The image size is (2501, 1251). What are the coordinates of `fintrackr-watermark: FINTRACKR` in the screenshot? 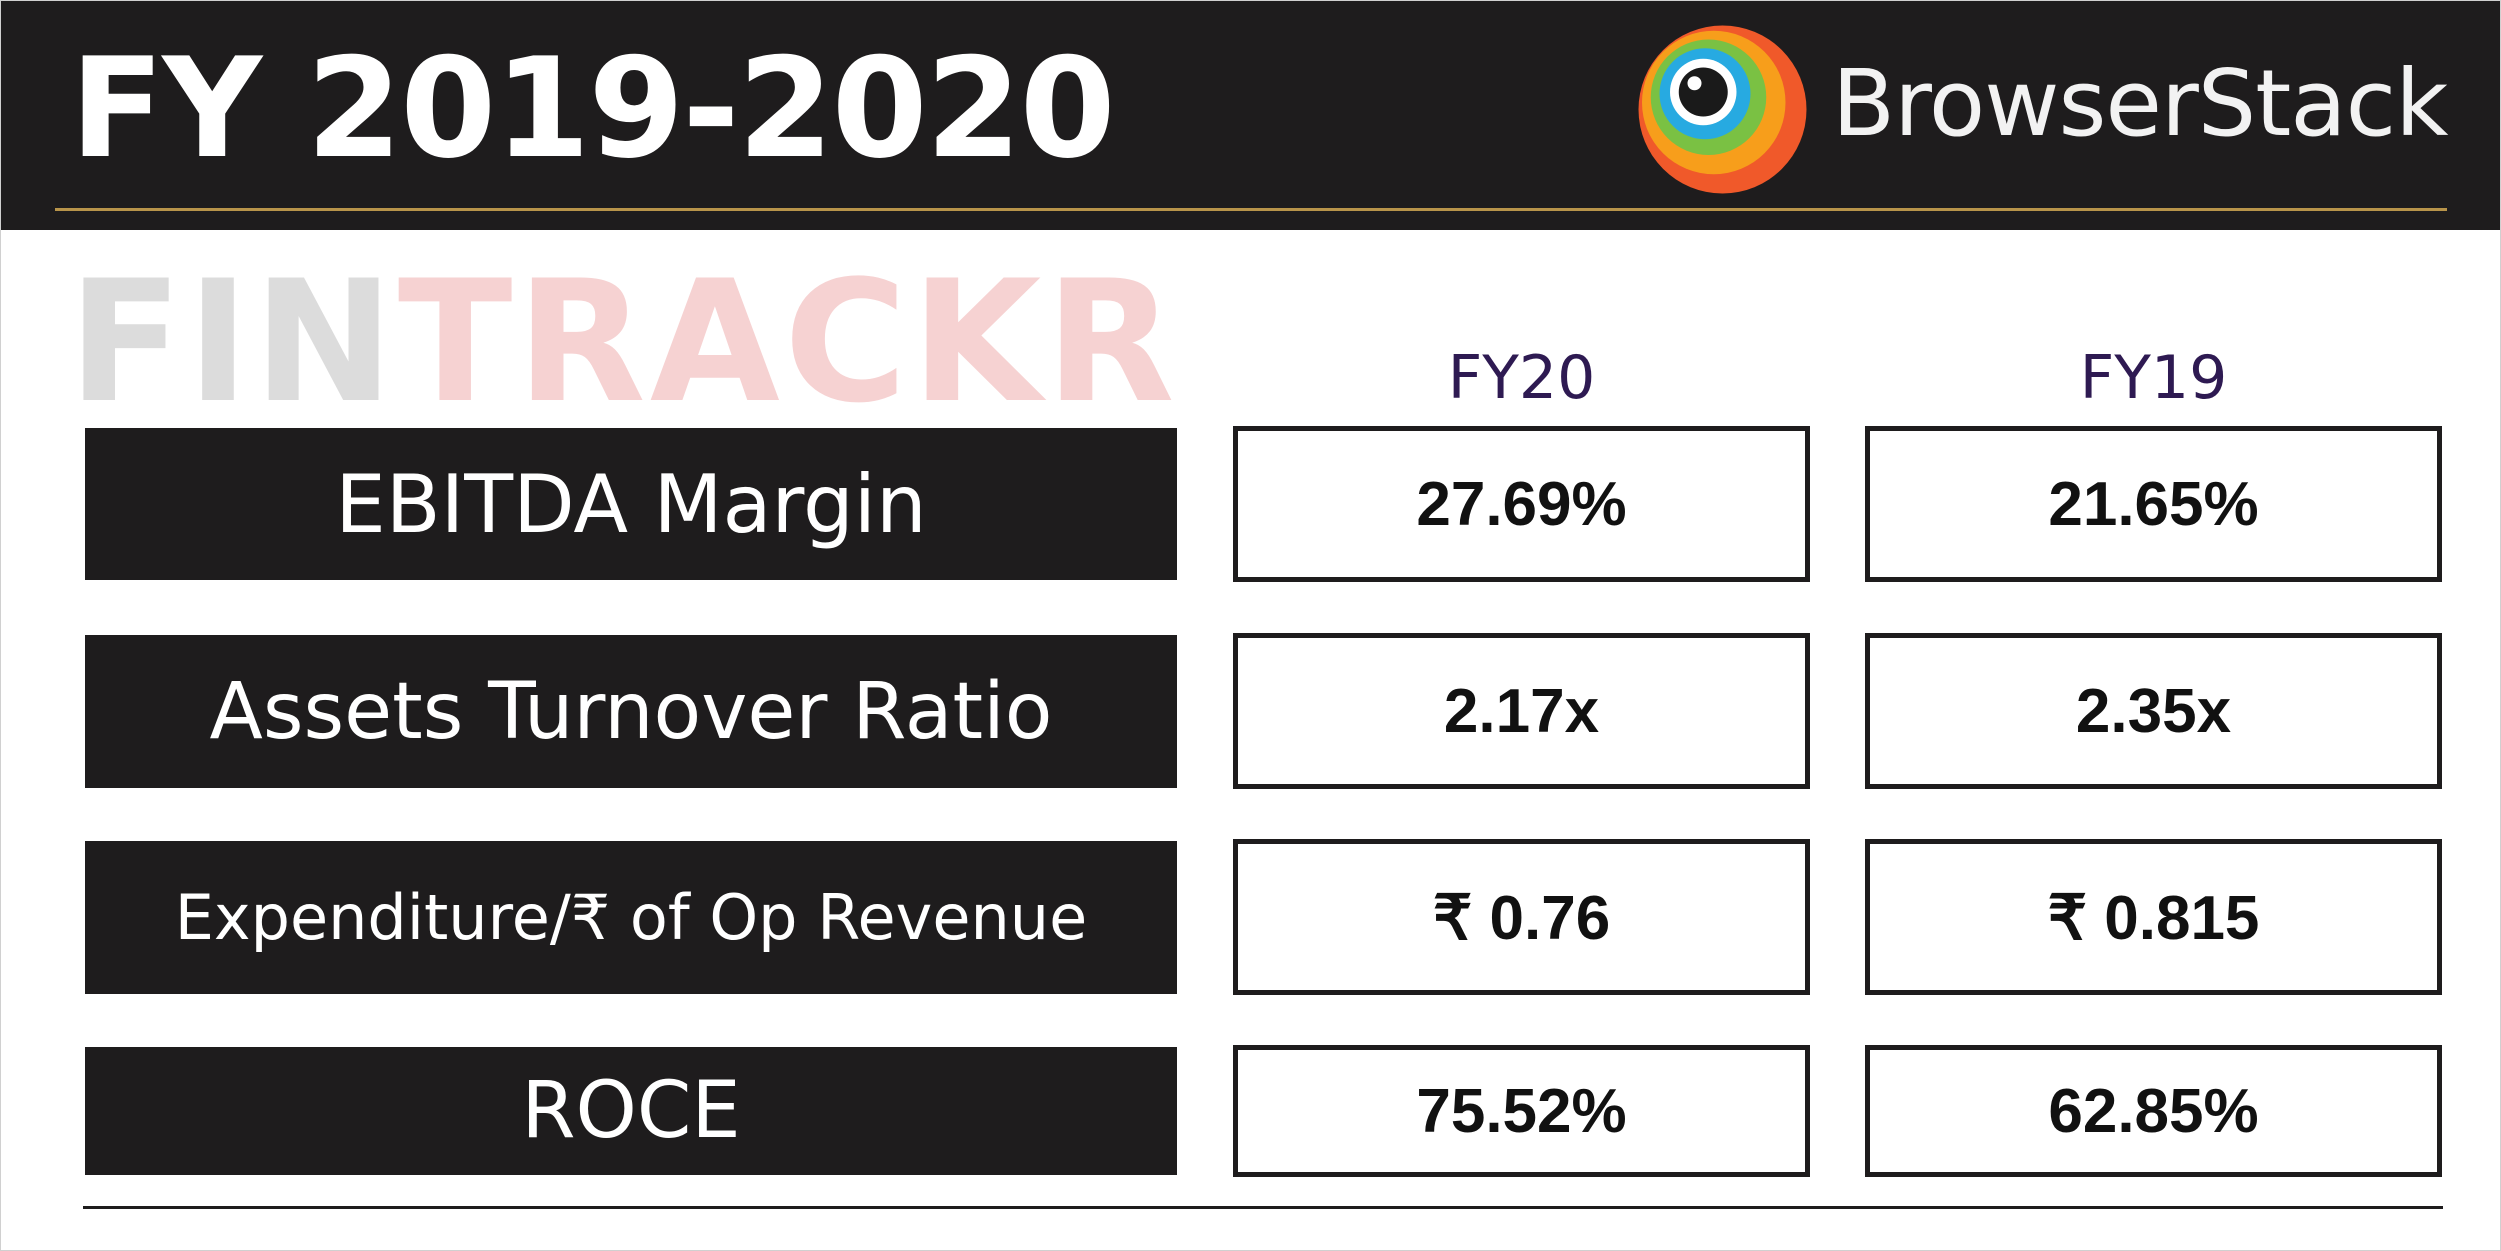 It's located at (623, 342).